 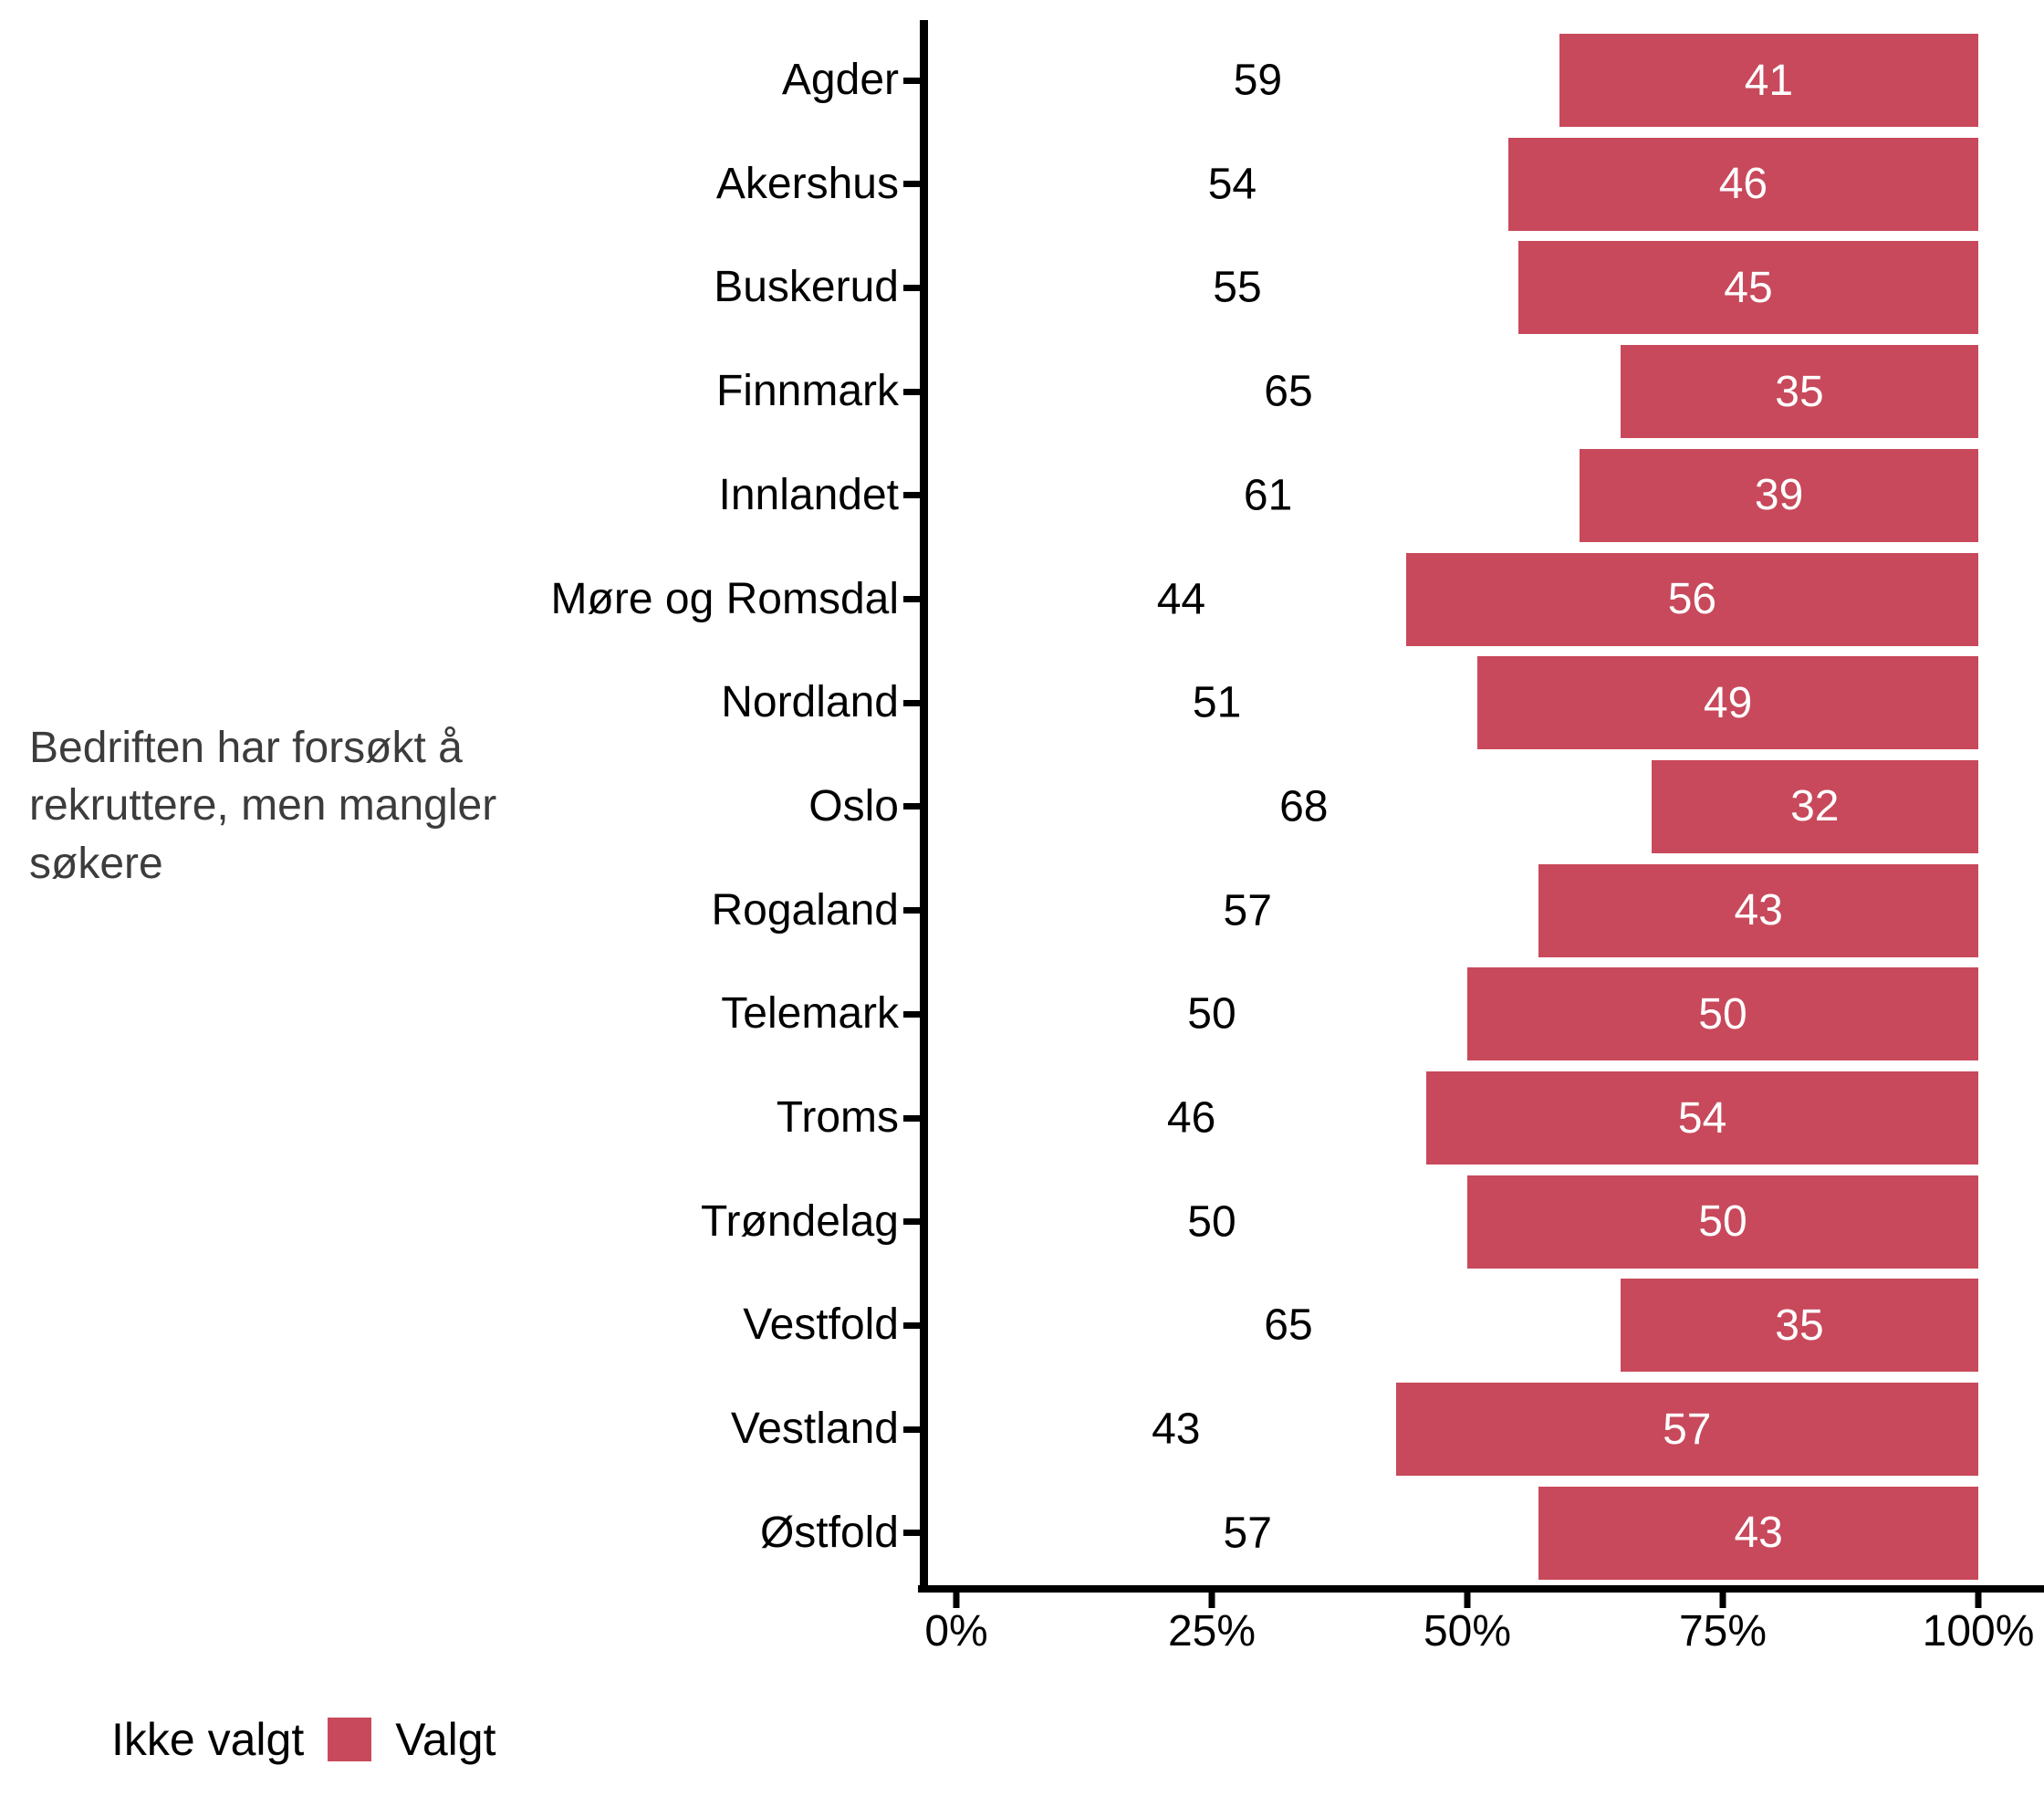 I want to click on valgt-bar: 46, so click(x=1742, y=184).